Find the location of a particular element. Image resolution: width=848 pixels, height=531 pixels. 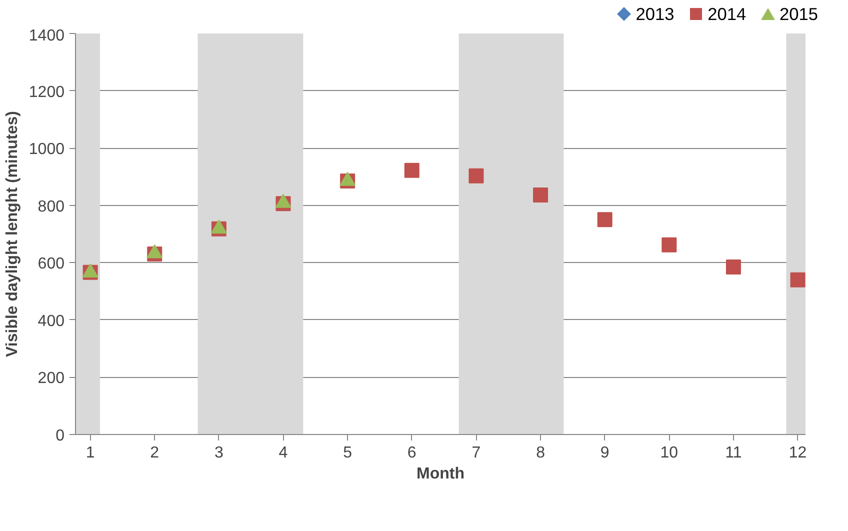

y-tick-label: 1200 is located at coordinates (46, 92).